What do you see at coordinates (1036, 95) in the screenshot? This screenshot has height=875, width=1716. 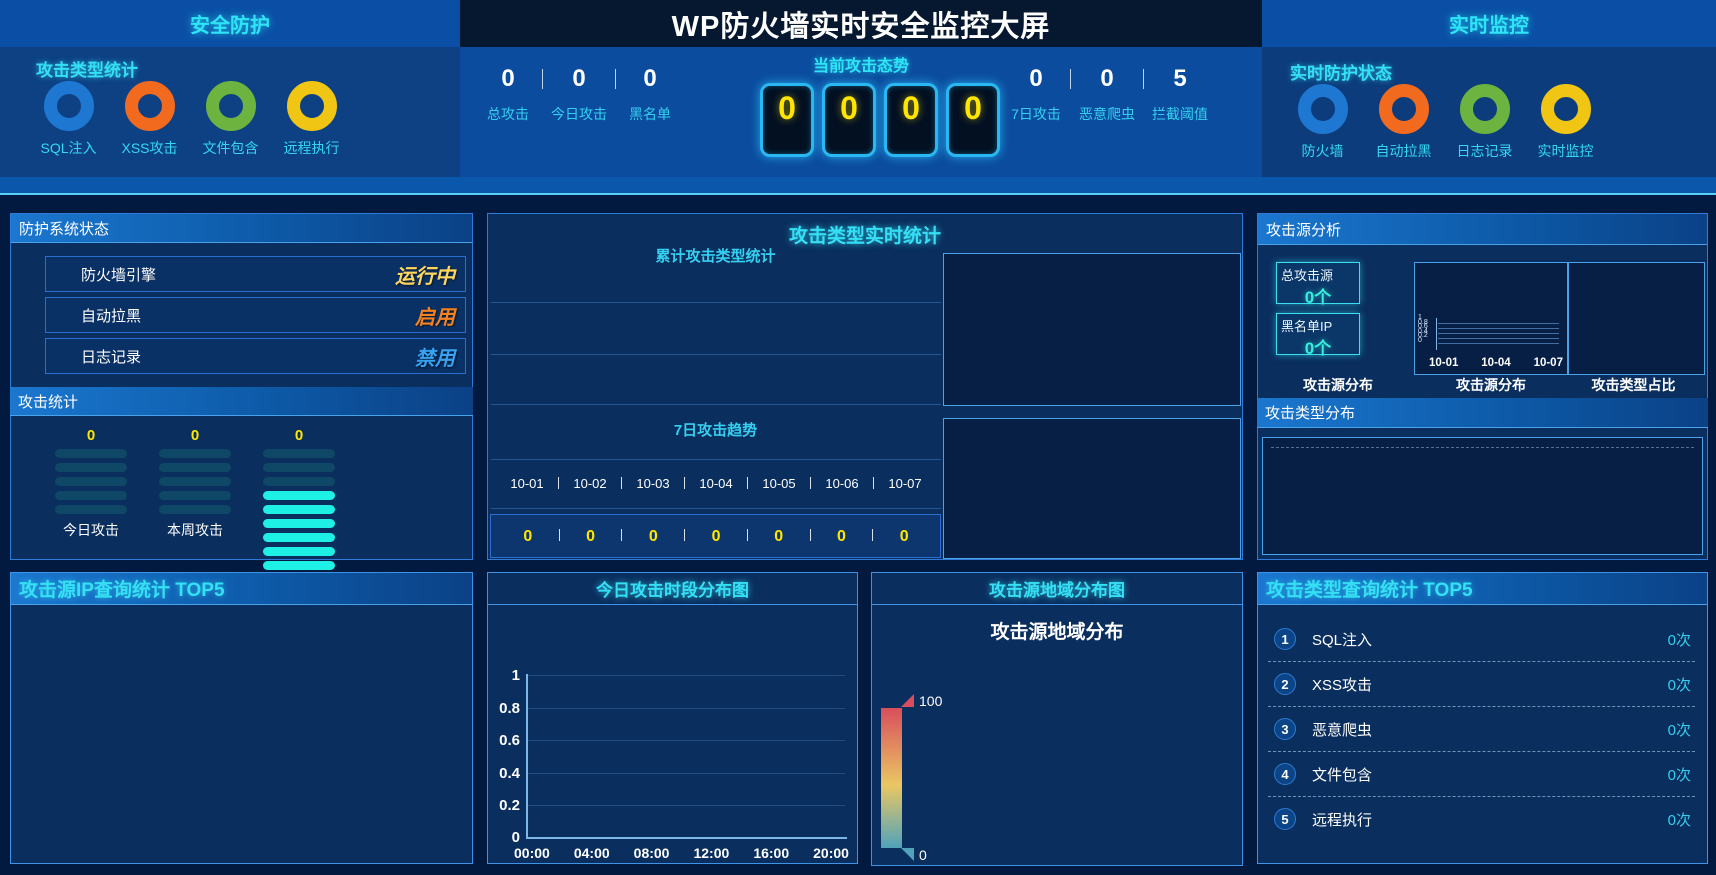 I see `stat-item: 0 7日攻击` at bounding box center [1036, 95].